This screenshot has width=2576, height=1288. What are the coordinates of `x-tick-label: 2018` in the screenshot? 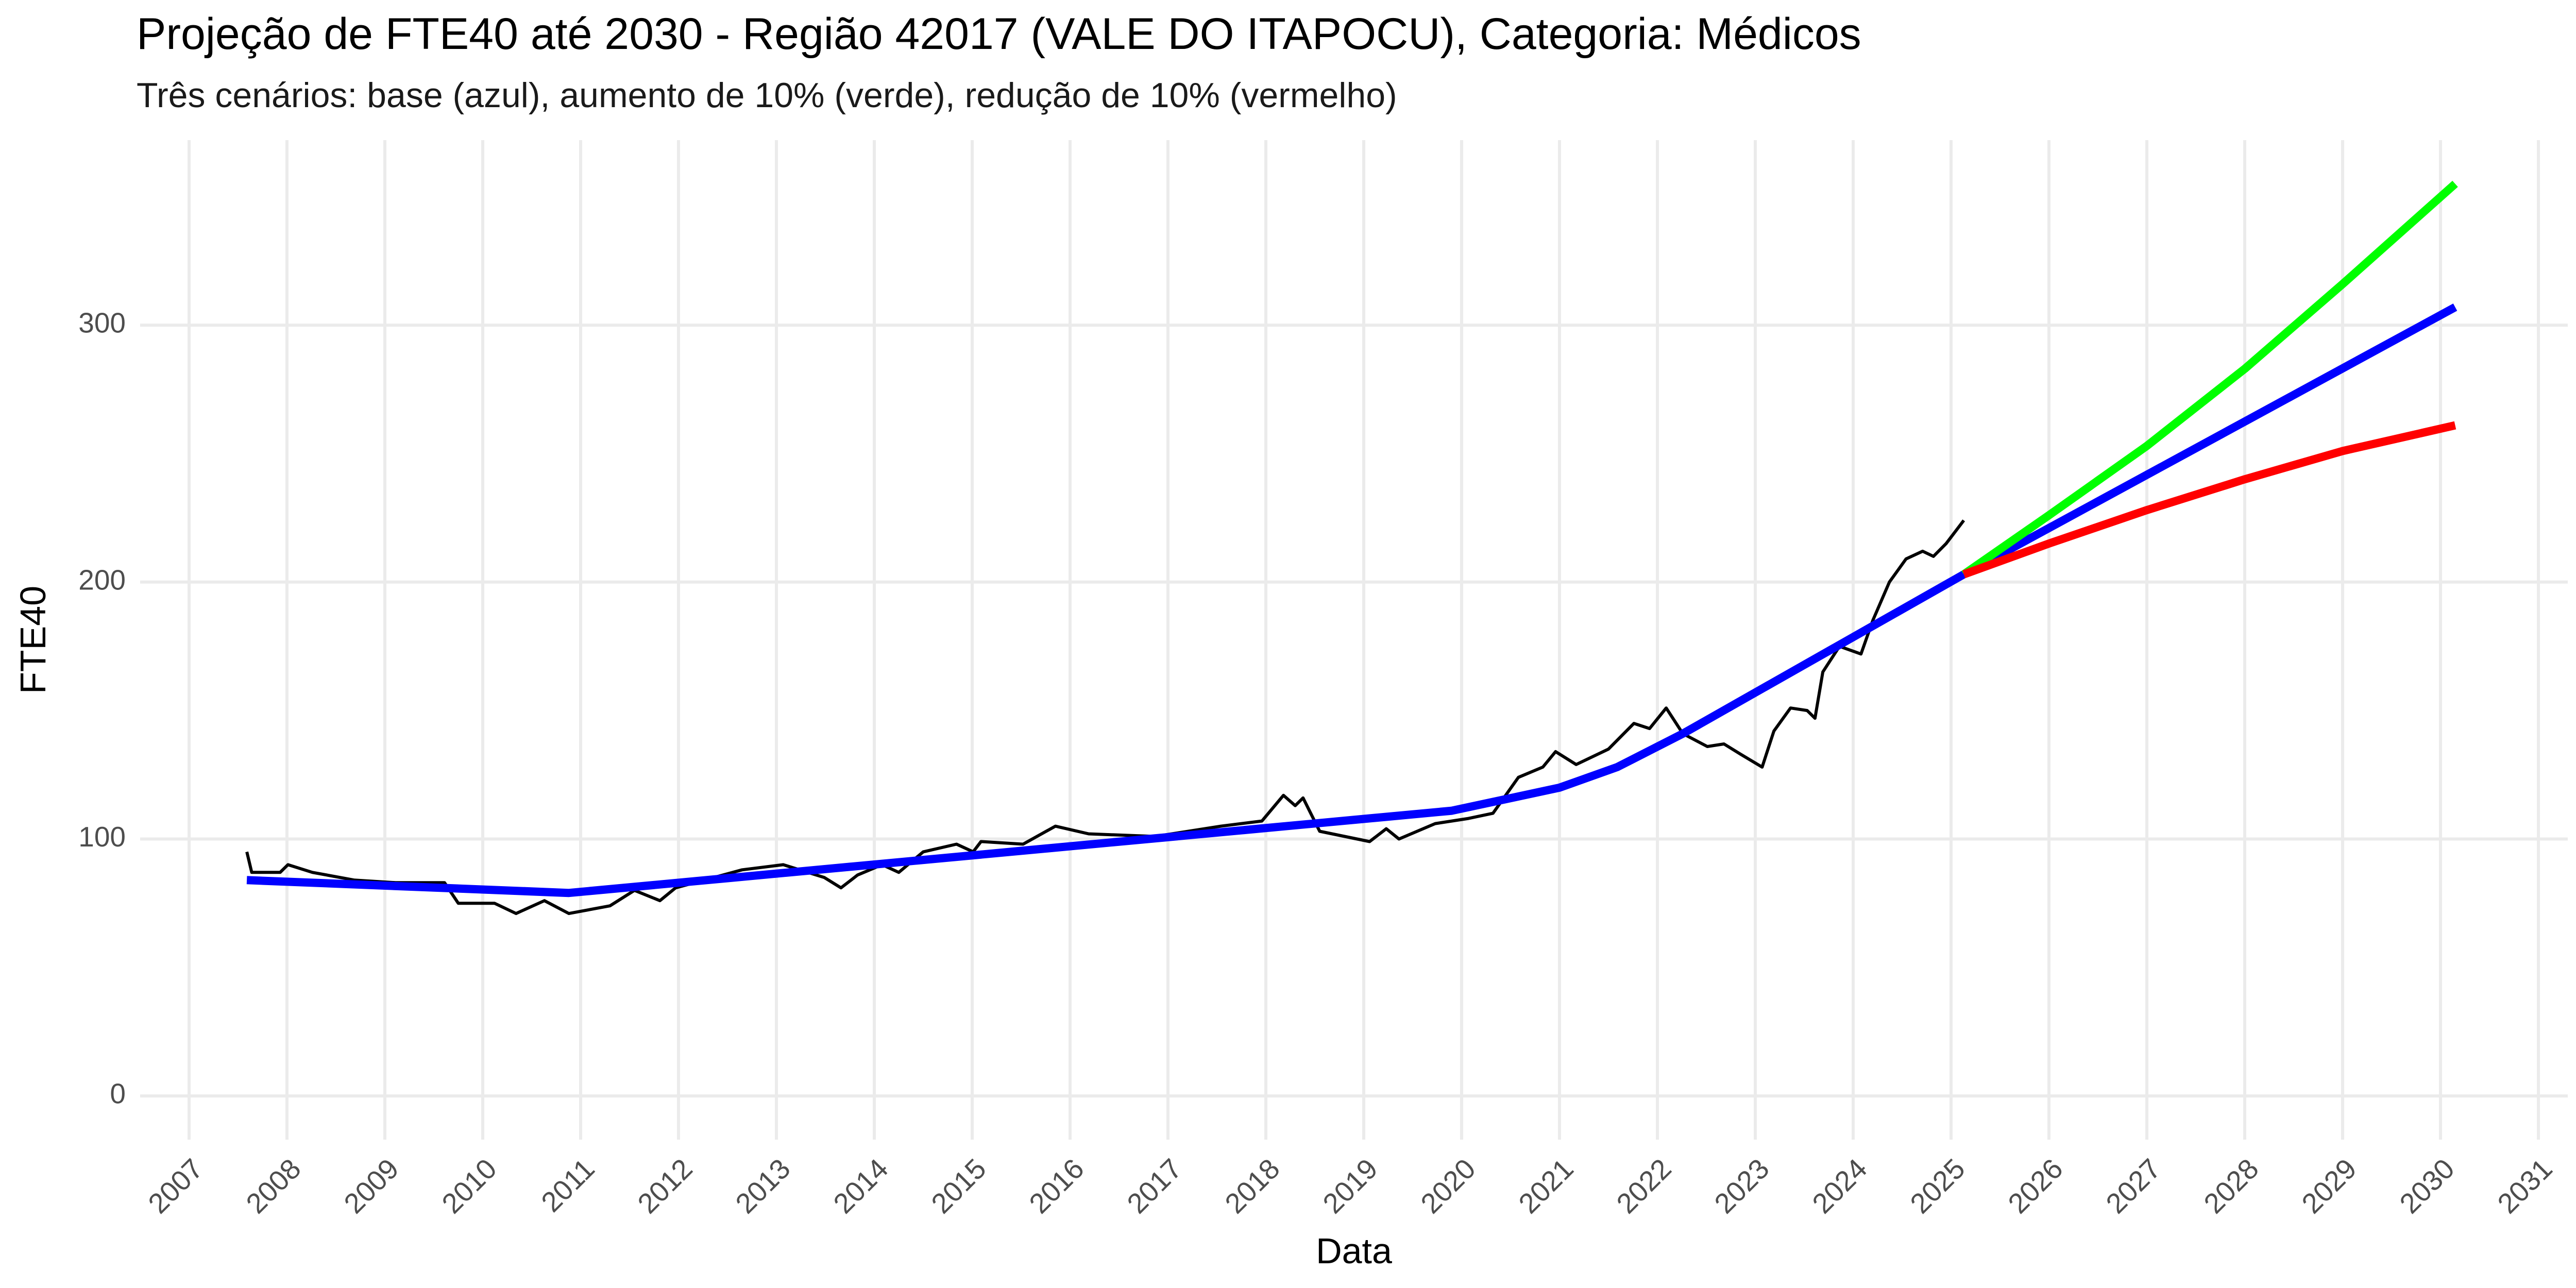 It's located at (1252, 1186).